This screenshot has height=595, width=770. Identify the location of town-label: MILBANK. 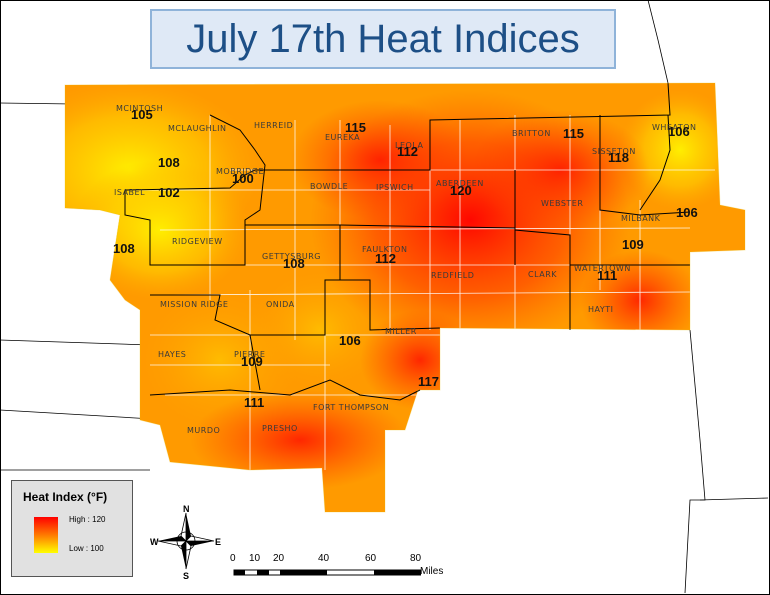
(641, 218).